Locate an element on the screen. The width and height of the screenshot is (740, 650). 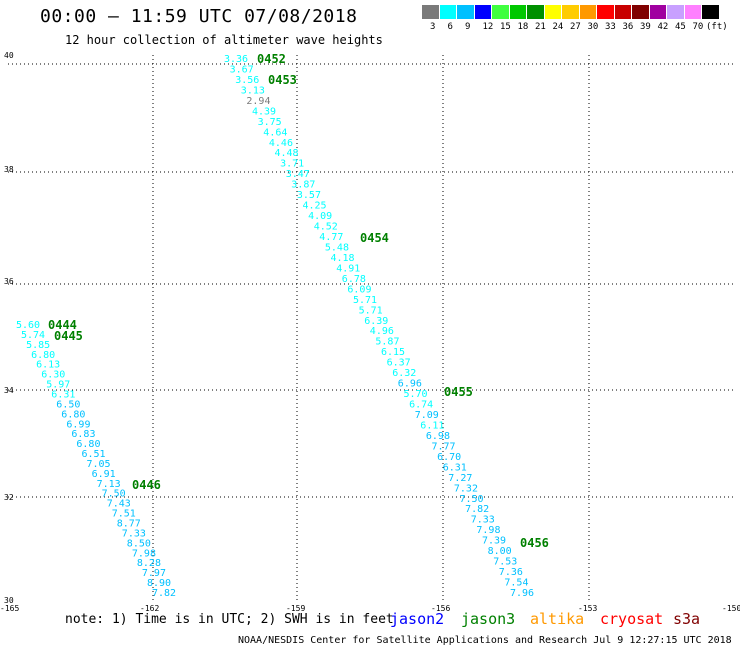
longitude-label: -156 is located at coordinates (440, 608).